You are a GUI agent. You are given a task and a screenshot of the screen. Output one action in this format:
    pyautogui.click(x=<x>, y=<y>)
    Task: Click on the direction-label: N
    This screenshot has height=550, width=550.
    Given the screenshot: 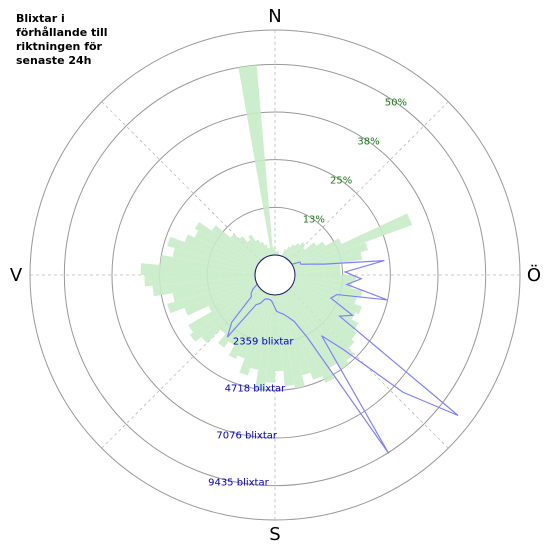 What is the action you would take?
    pyautogui.click(x=274, y=16)
    